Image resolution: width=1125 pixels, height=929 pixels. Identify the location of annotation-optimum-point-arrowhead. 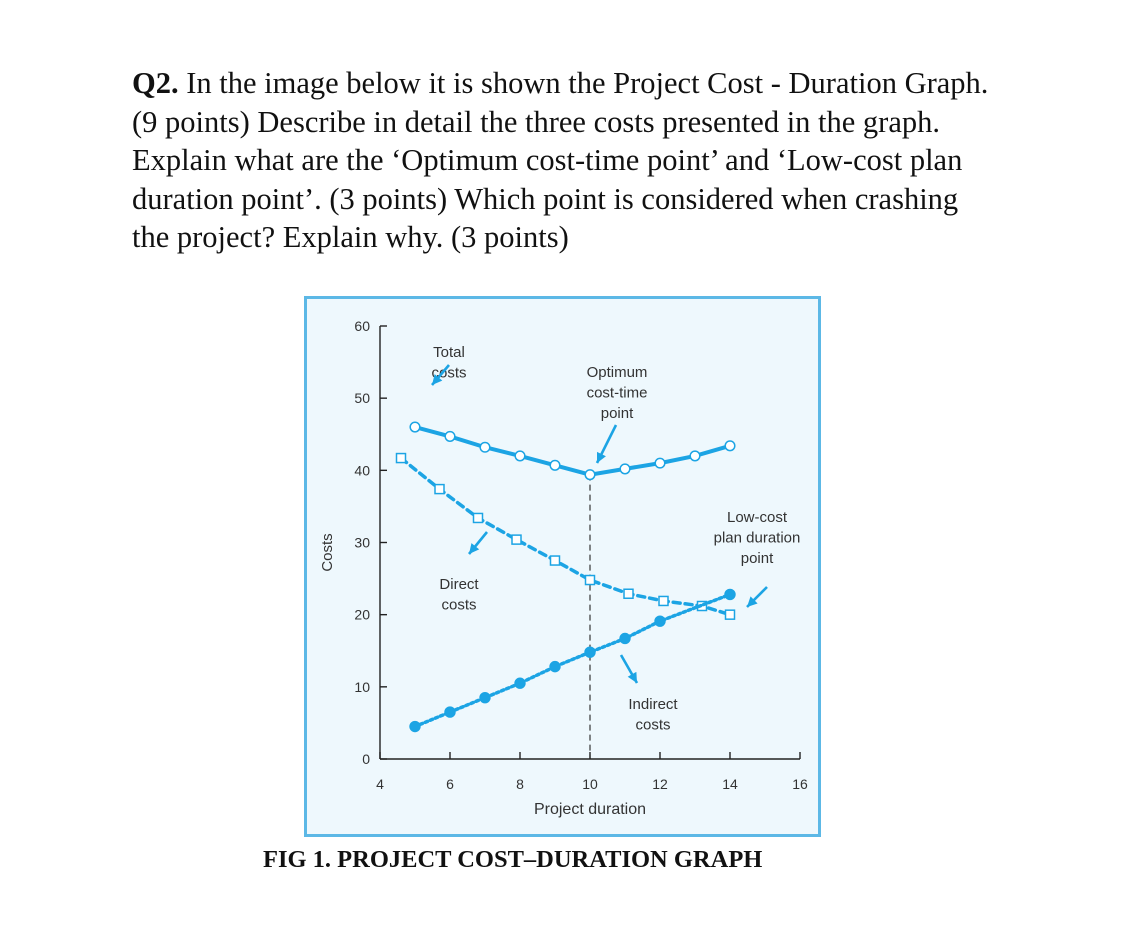
(601, 457).